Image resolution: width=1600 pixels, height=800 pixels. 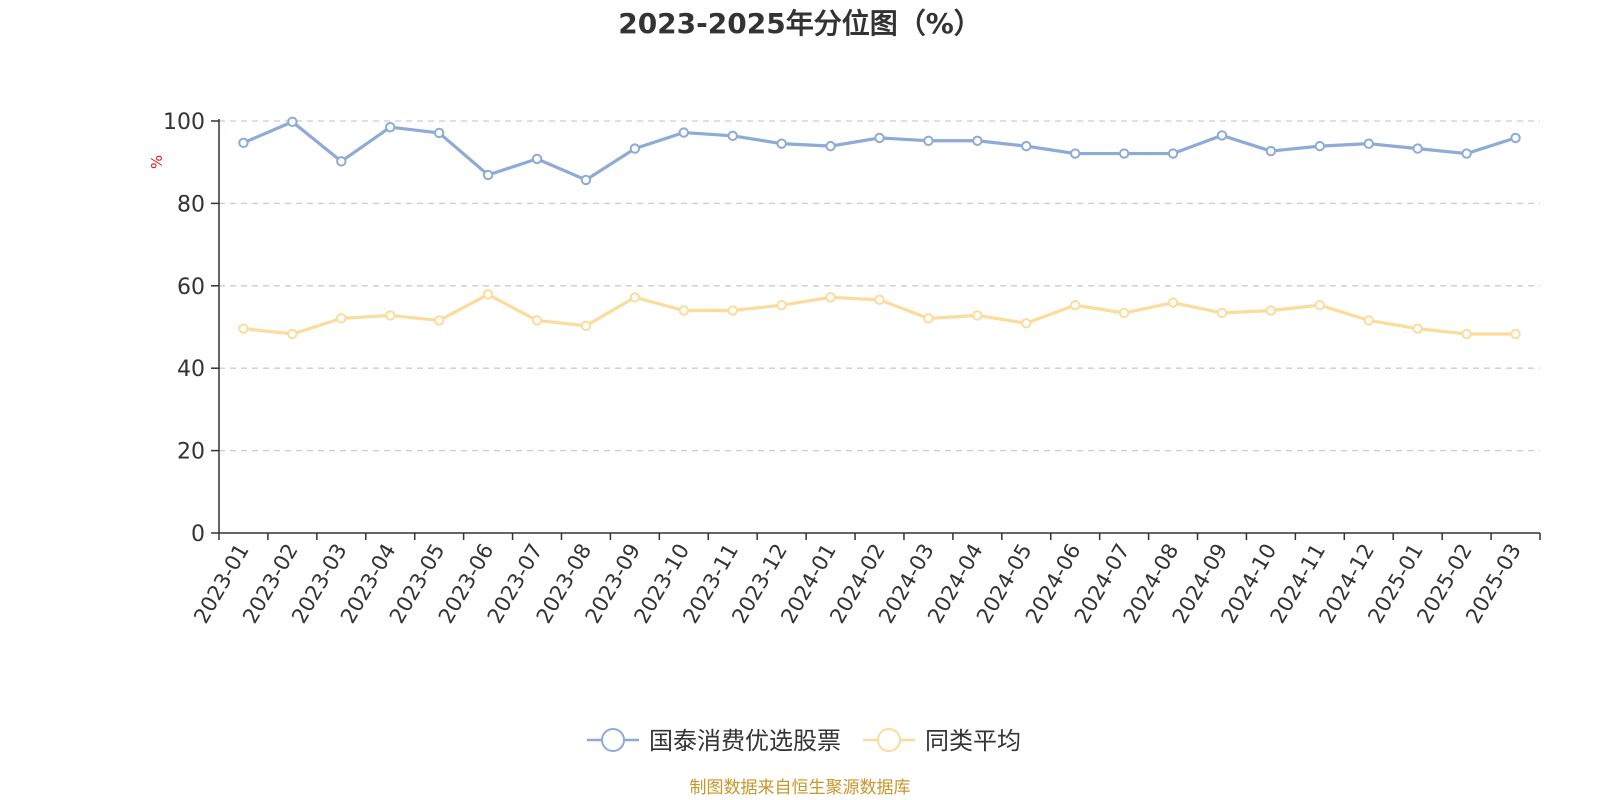 I want to click on y-tick-label: 0, so click(x=198, y=534).